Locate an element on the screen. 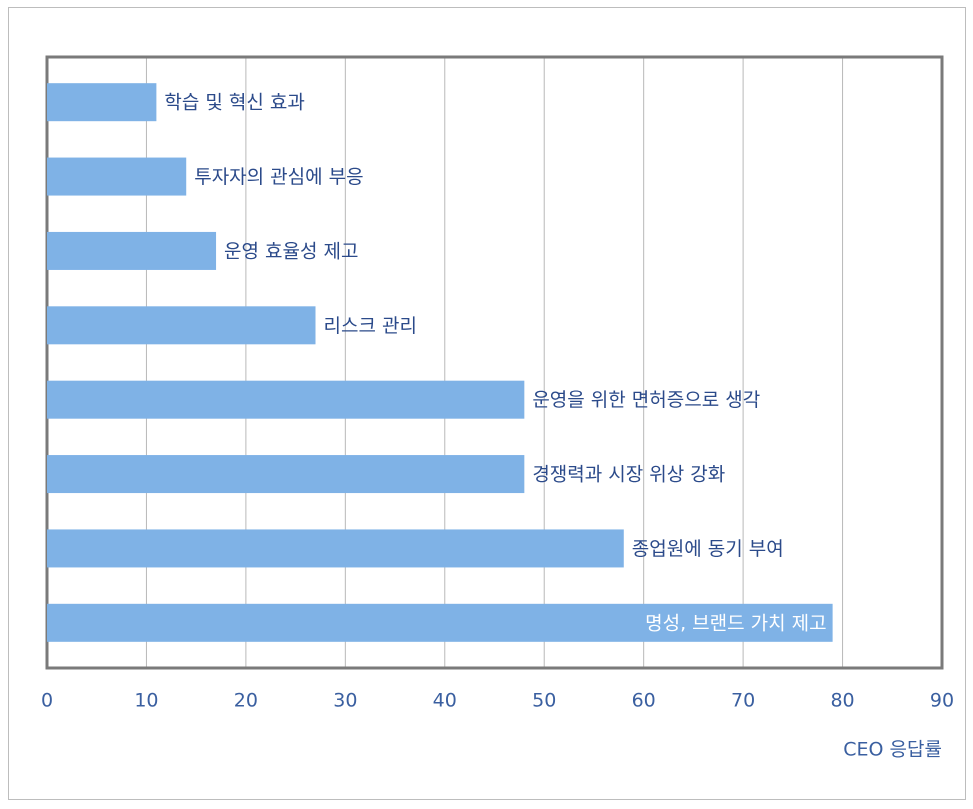  x-tick-label: 90 is located at coordinates (942, 701).